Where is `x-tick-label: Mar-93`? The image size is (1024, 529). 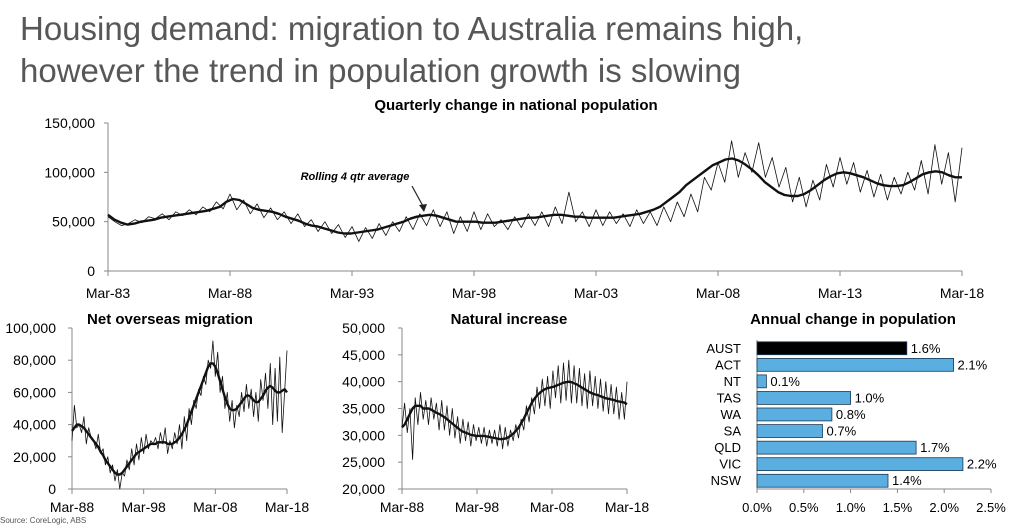
x-tick-label: Mar-93 is located at coordinates (352, 293).